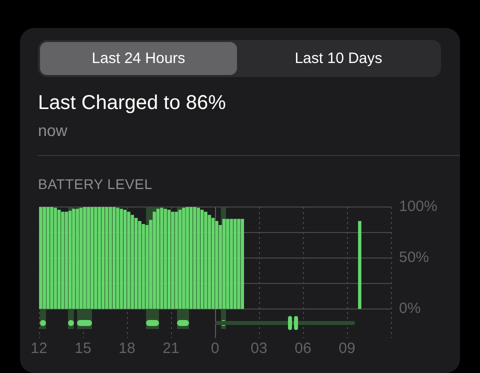 Image resolution: width=480 pixels, height=373 pixels. Describe the element at coordinates (347, 349) in the screenshot. I see `x-tick-label: 09` at that location.